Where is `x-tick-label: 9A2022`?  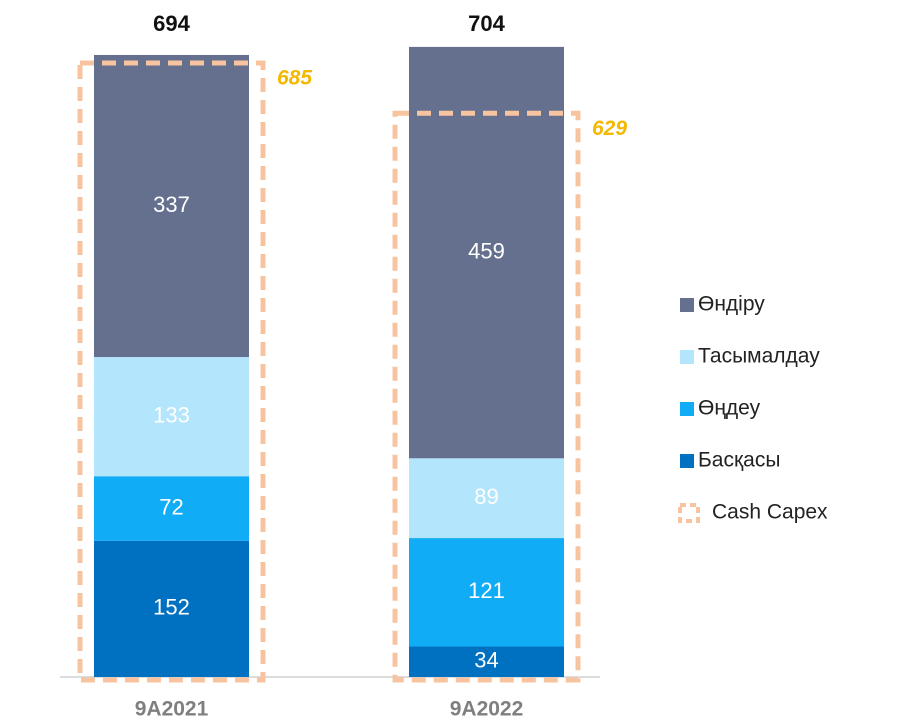
x-tick-label: 9A2022 is located at coordinates (487, 709).